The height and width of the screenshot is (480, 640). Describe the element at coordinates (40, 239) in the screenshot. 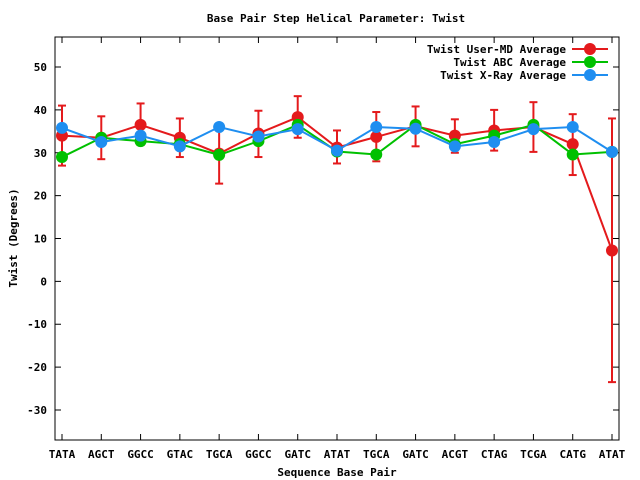

I see `y-tick-label: 10` at that location.